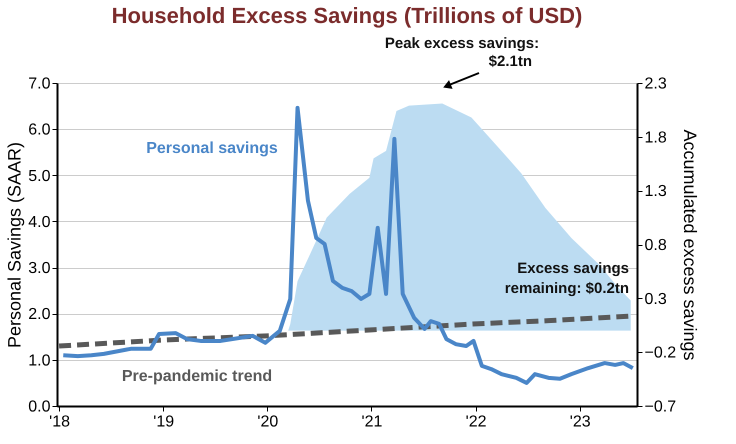 The height and width of the screenshot is (444, 736). What do you see at coordinates (39, 361) in the screenshot?
I see `y-tick-label: 1.0` at bounding box center [39, 361].